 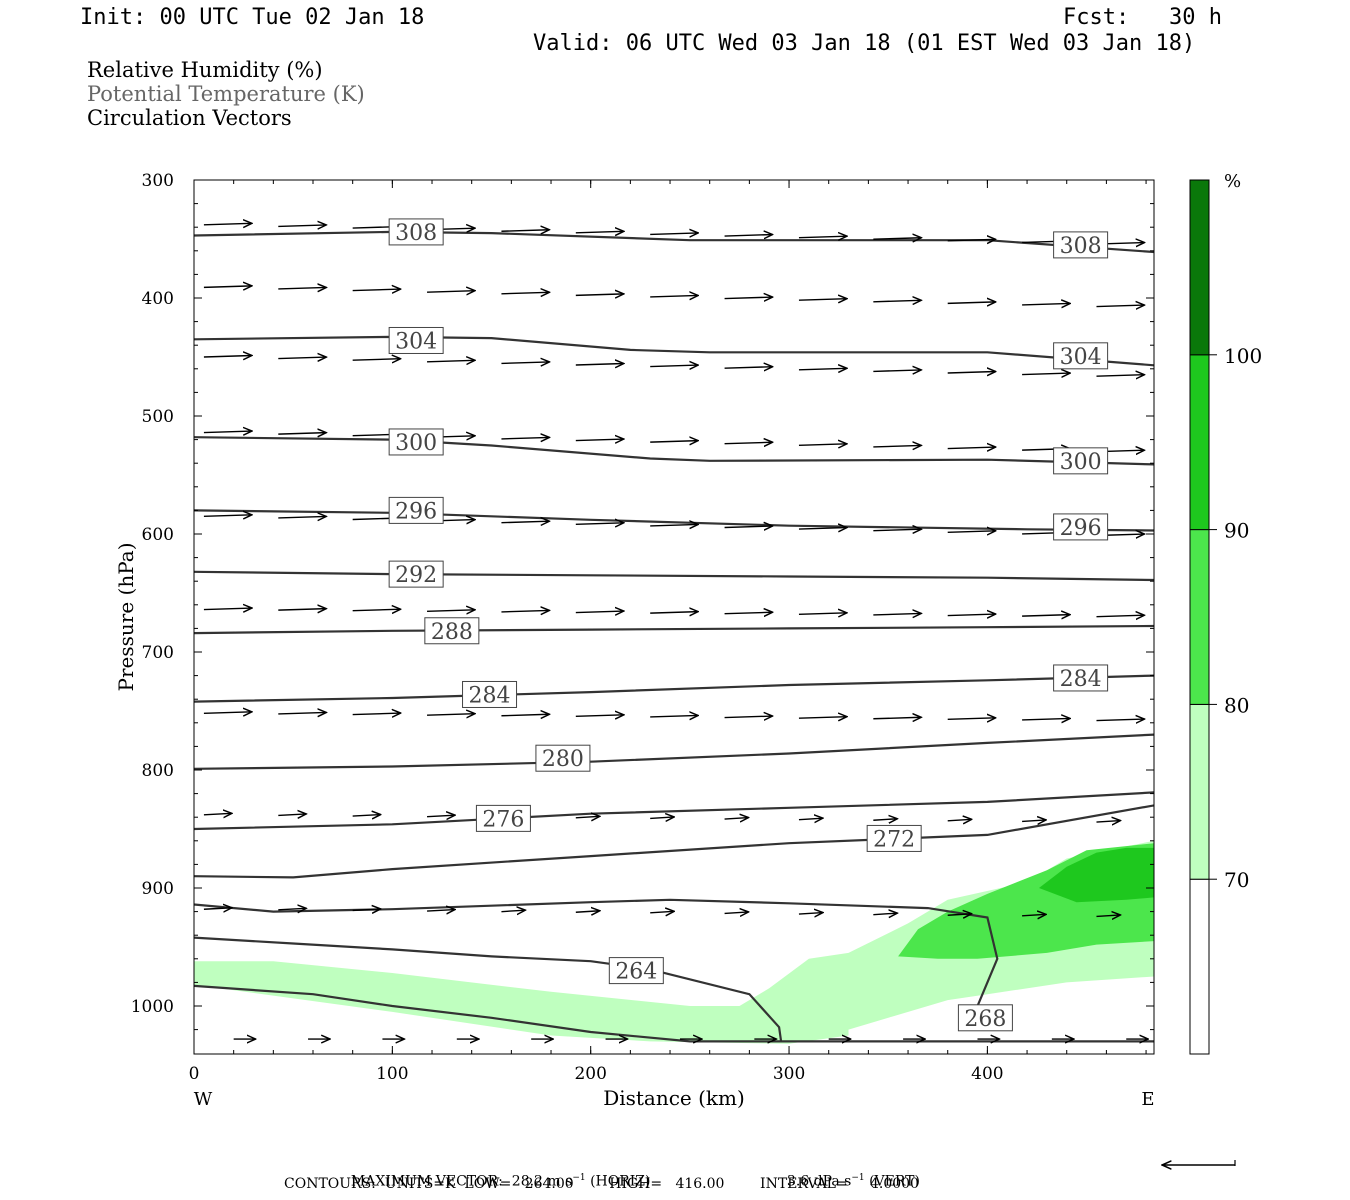 What do you see at coordinates (789, 1074) in the screenshot?
I see `x-tick-label: 300` at bounding box center [789, 1074].